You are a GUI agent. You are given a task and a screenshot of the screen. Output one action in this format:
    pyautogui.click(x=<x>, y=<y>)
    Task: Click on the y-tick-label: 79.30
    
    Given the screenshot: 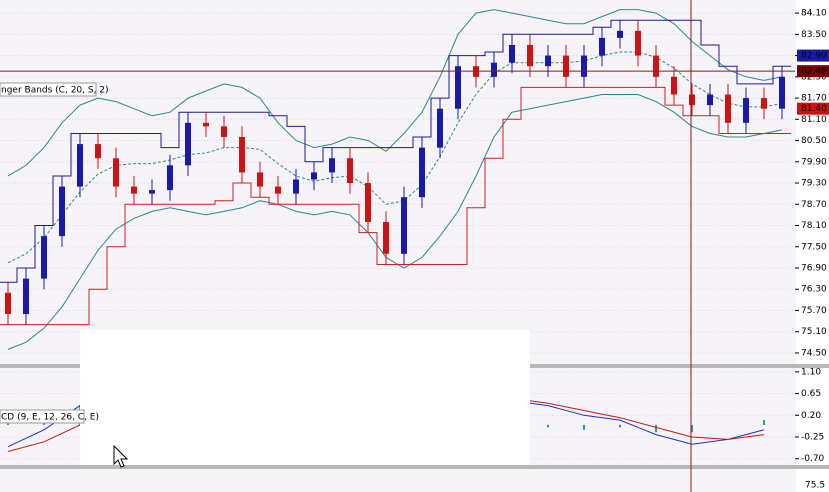 What is the action you would take?
    pyautogui.click(x=814, y=184)
    